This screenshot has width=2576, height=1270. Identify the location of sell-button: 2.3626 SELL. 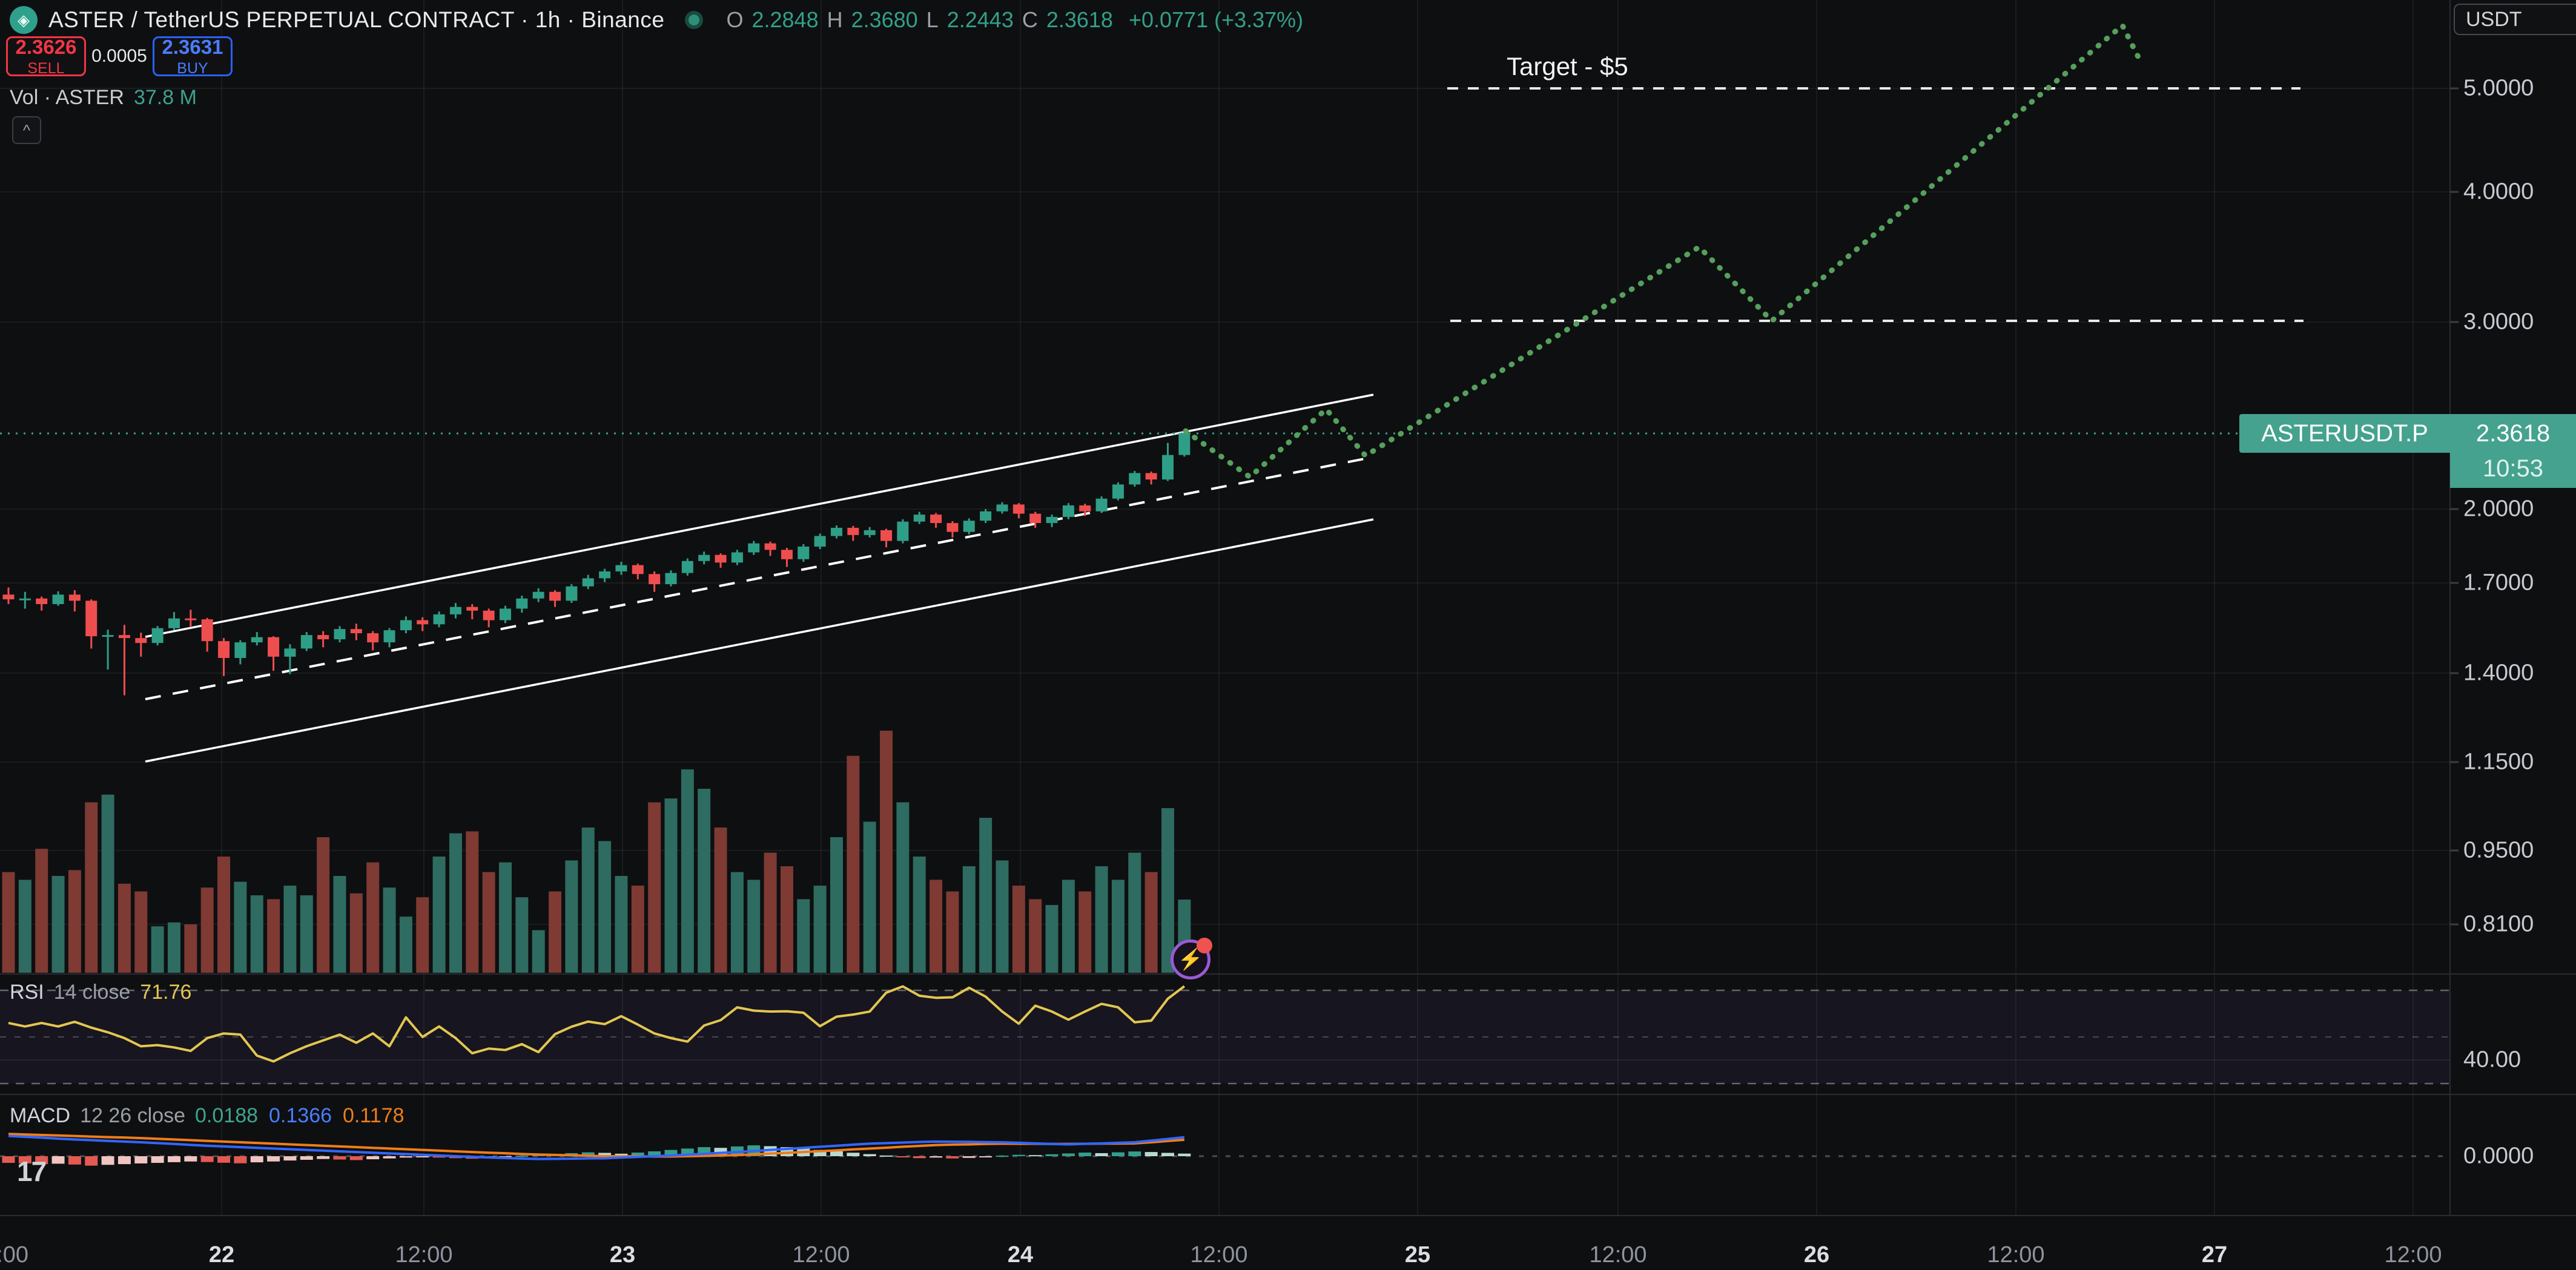
(46, 56).